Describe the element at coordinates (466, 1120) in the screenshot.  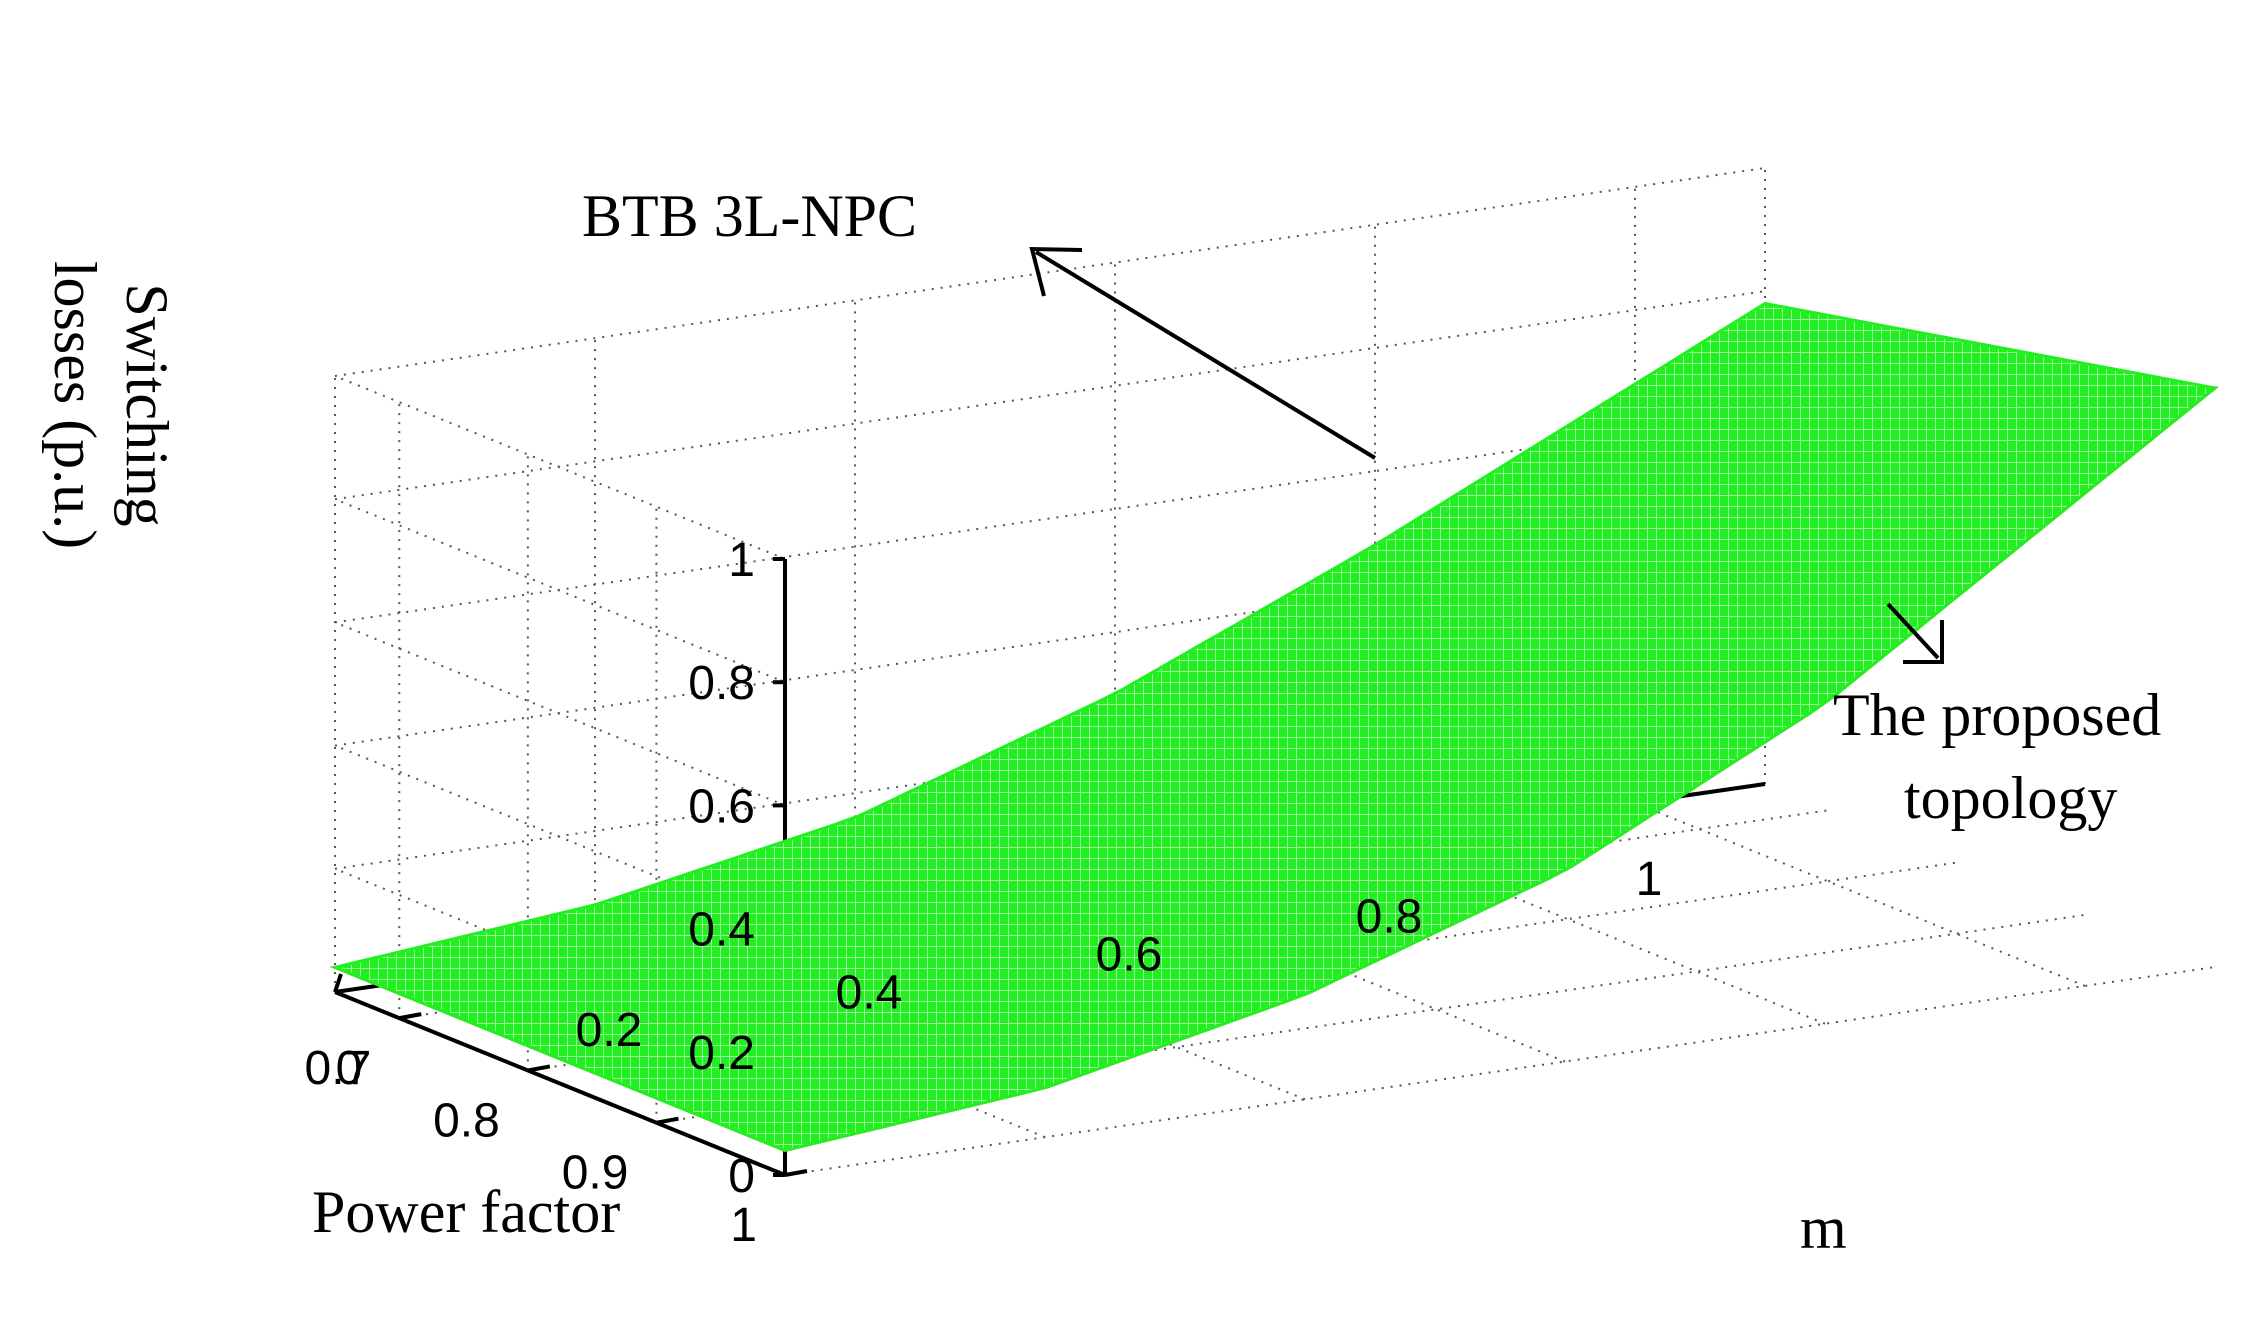
I see `x-tick-label: 0.8` at that location.